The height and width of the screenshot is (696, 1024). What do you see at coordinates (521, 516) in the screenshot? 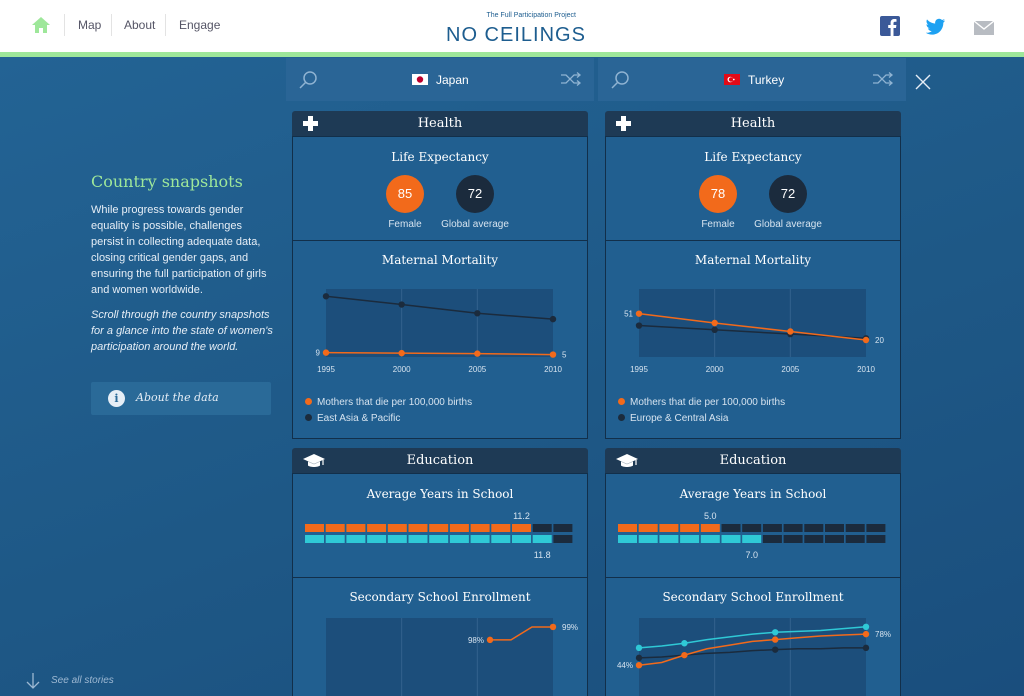
I see `bar-value-label: 11.2` at bounding box center [521, 516].